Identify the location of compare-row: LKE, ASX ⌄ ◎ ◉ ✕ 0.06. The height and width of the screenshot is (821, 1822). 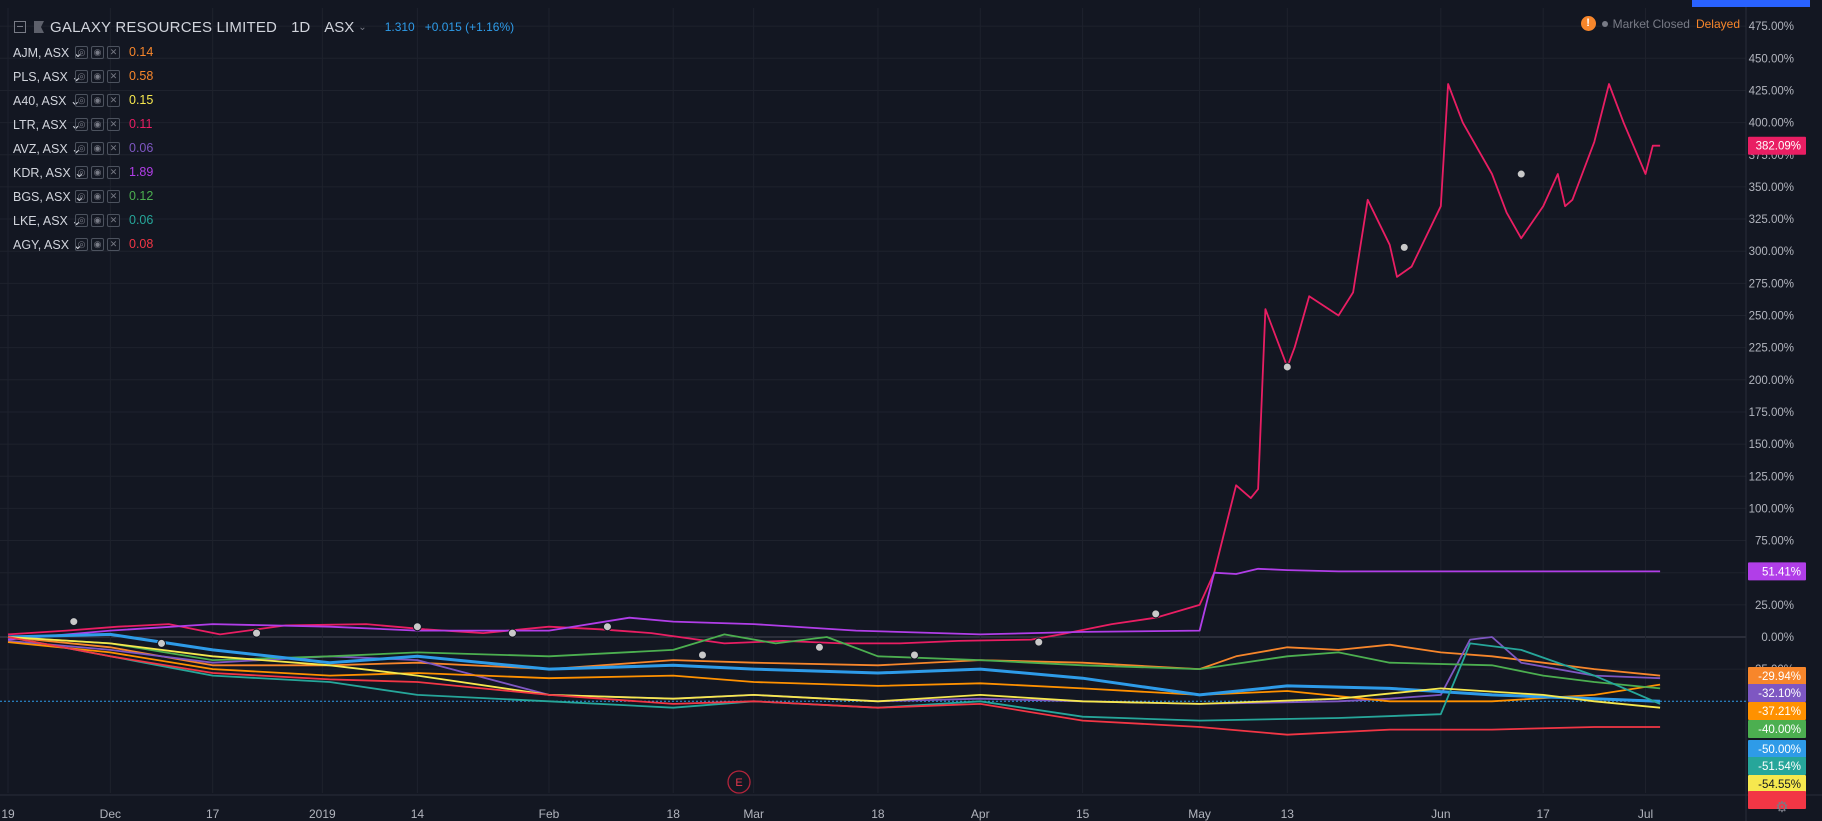
(83, 220).